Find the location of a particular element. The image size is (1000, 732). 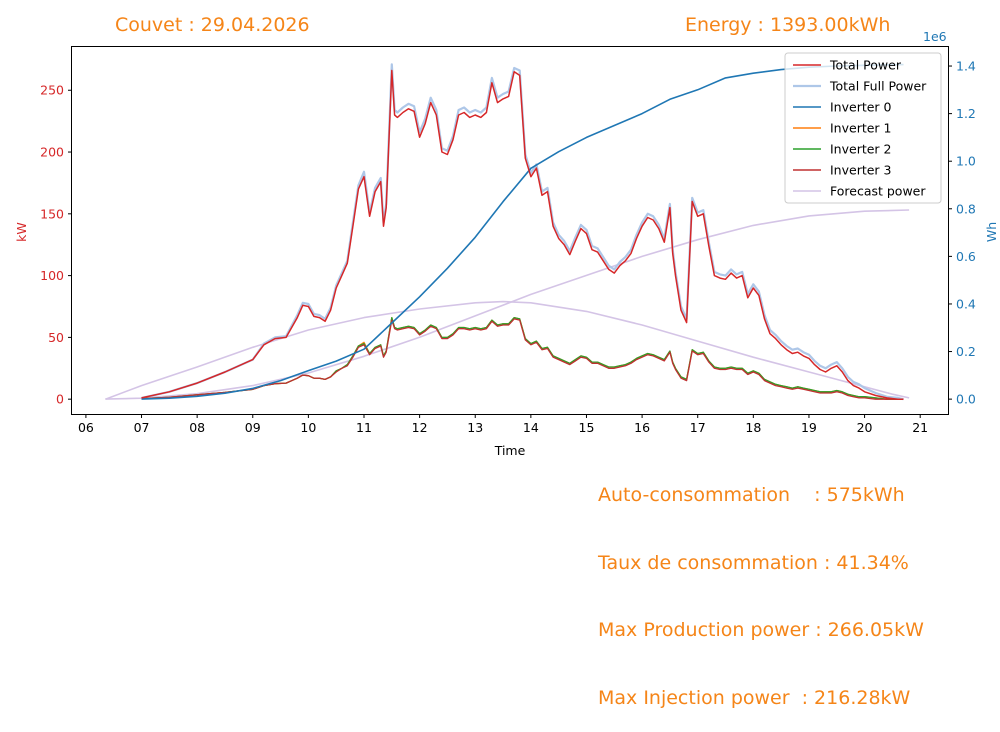

y-right-tick-label: 0.6 is located at coordinates (966, 256).